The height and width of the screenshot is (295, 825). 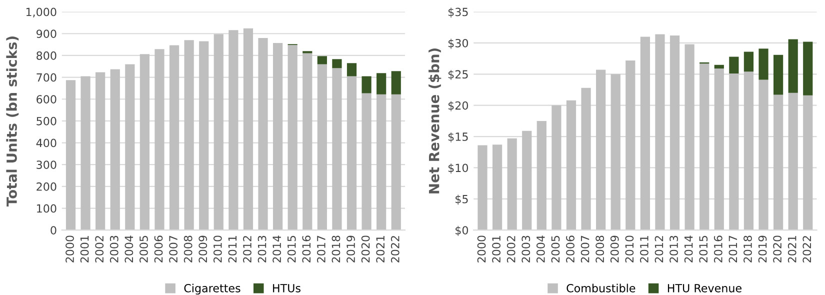 What do you see at coordinates (462, 199) in the screenshot?
I see `y-tick-label: $5` at bounding box center [462, 199].